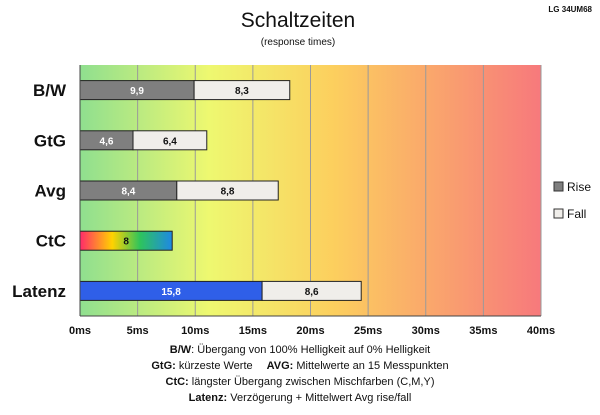 The height and width of the screenshot is (415, 600). Describe the element at coordinates (128, 192) in the screenshot. I see `bar-value-label: 8,4` at that location.